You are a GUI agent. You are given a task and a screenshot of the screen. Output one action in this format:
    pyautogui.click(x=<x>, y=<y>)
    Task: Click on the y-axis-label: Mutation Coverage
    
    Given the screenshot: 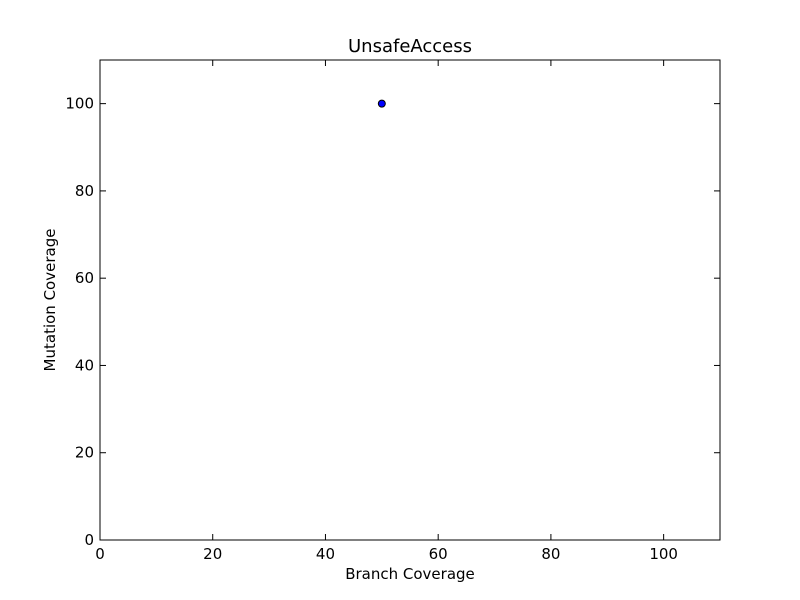 What is the action you would take?
    pyautogui.click(x=50, y=300)
    